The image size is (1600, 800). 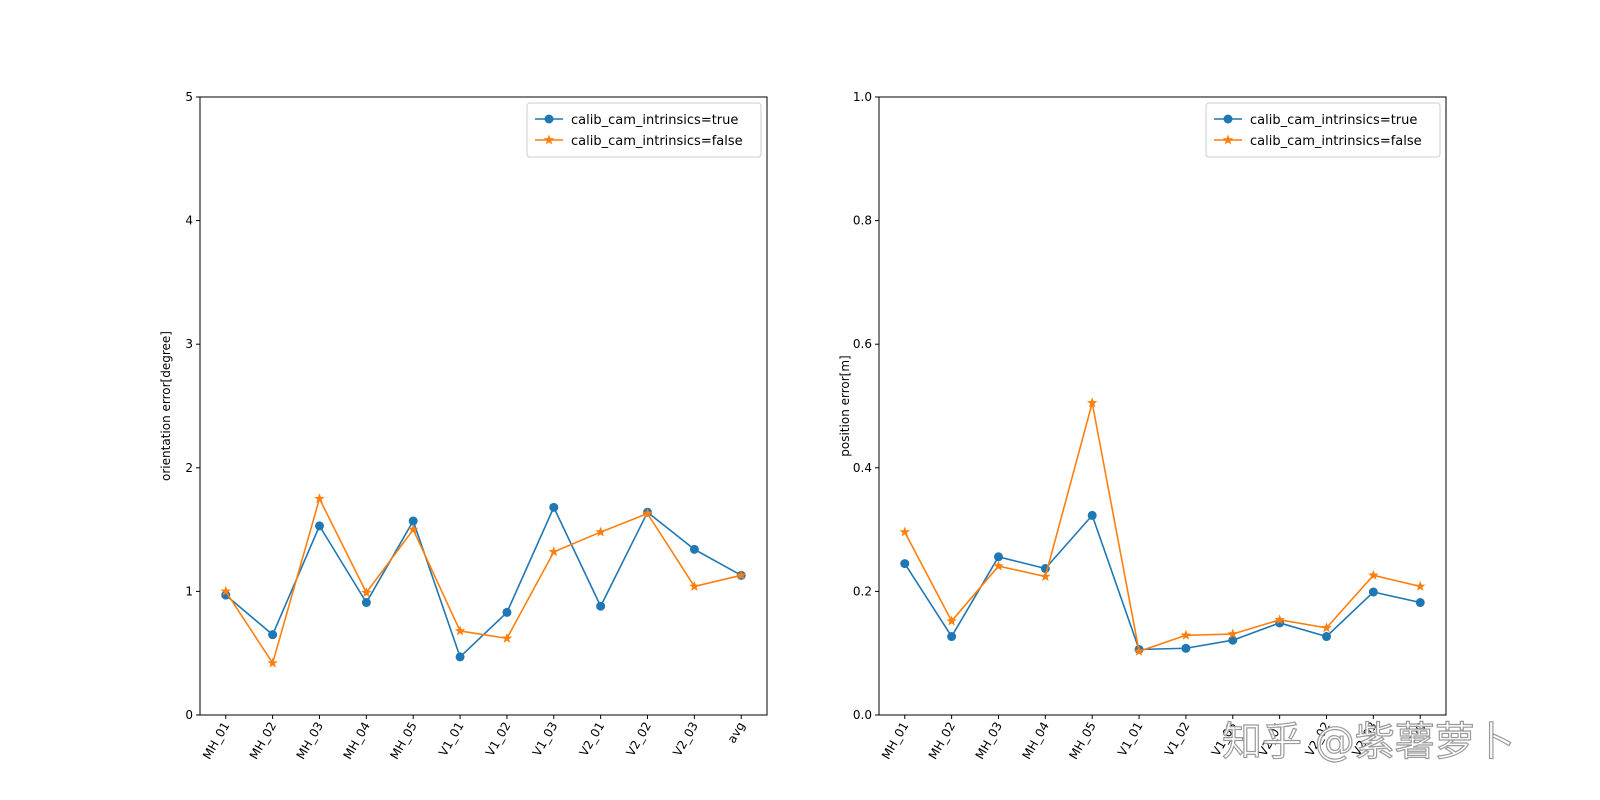 What do you see at coordinates (862, 715) in the screenshot?
I see `y-tick-label: 0.0` at bounding box center [862, 715].